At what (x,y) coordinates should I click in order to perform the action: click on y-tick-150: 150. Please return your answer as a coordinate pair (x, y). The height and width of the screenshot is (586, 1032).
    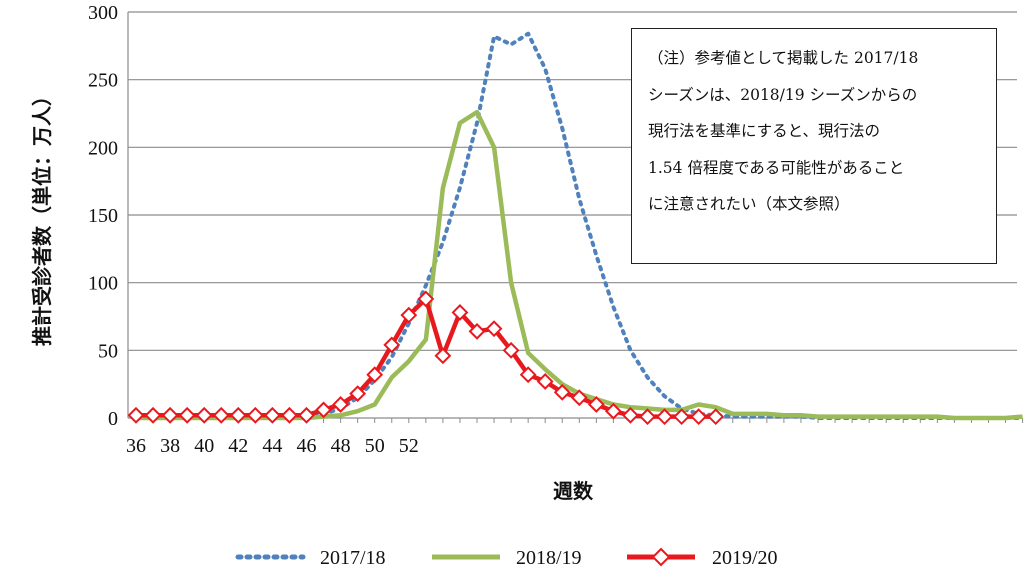
    Looking at the image, I should click on (103, 216).